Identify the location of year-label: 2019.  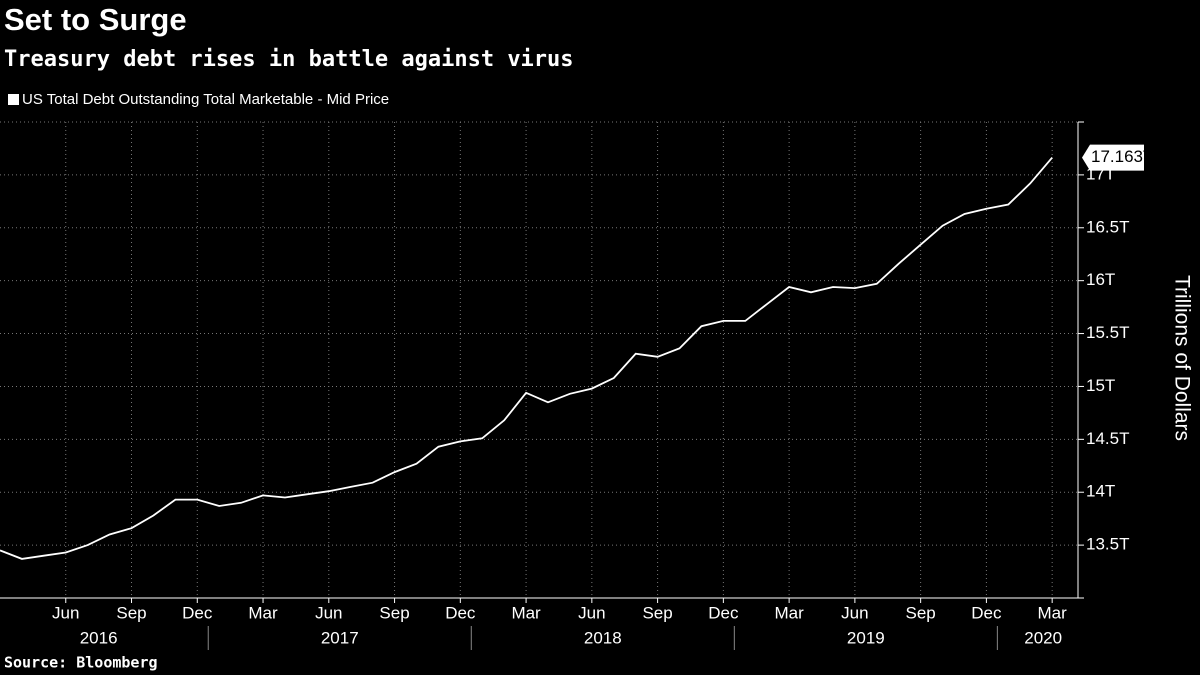
(866, 637).